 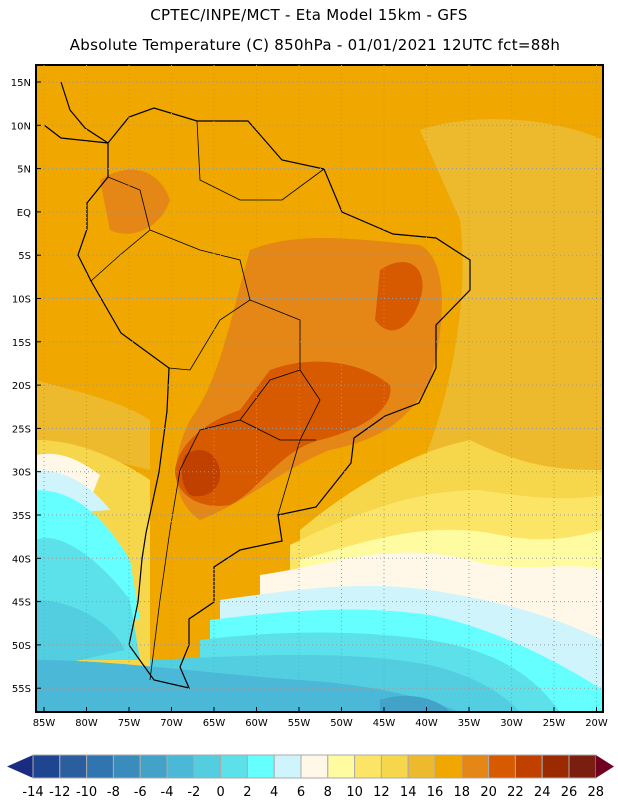 I want to click on lat-label: 45S, so click(x=21, y=603).